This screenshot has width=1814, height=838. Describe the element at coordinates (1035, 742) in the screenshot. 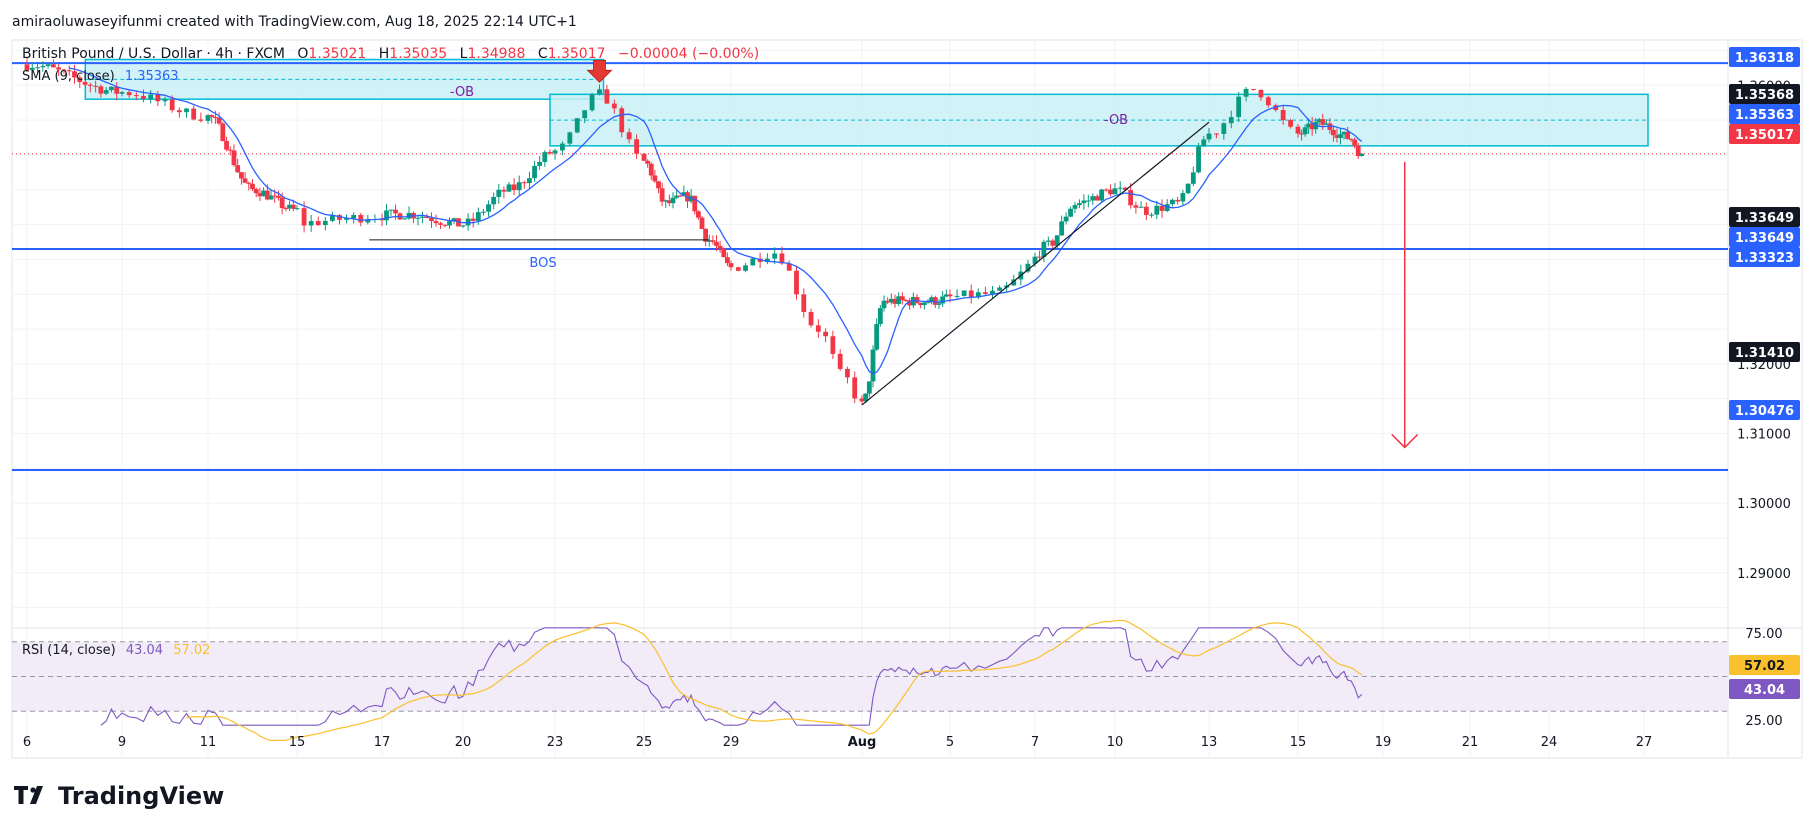

I see `x-tick-label: 7` at that location.